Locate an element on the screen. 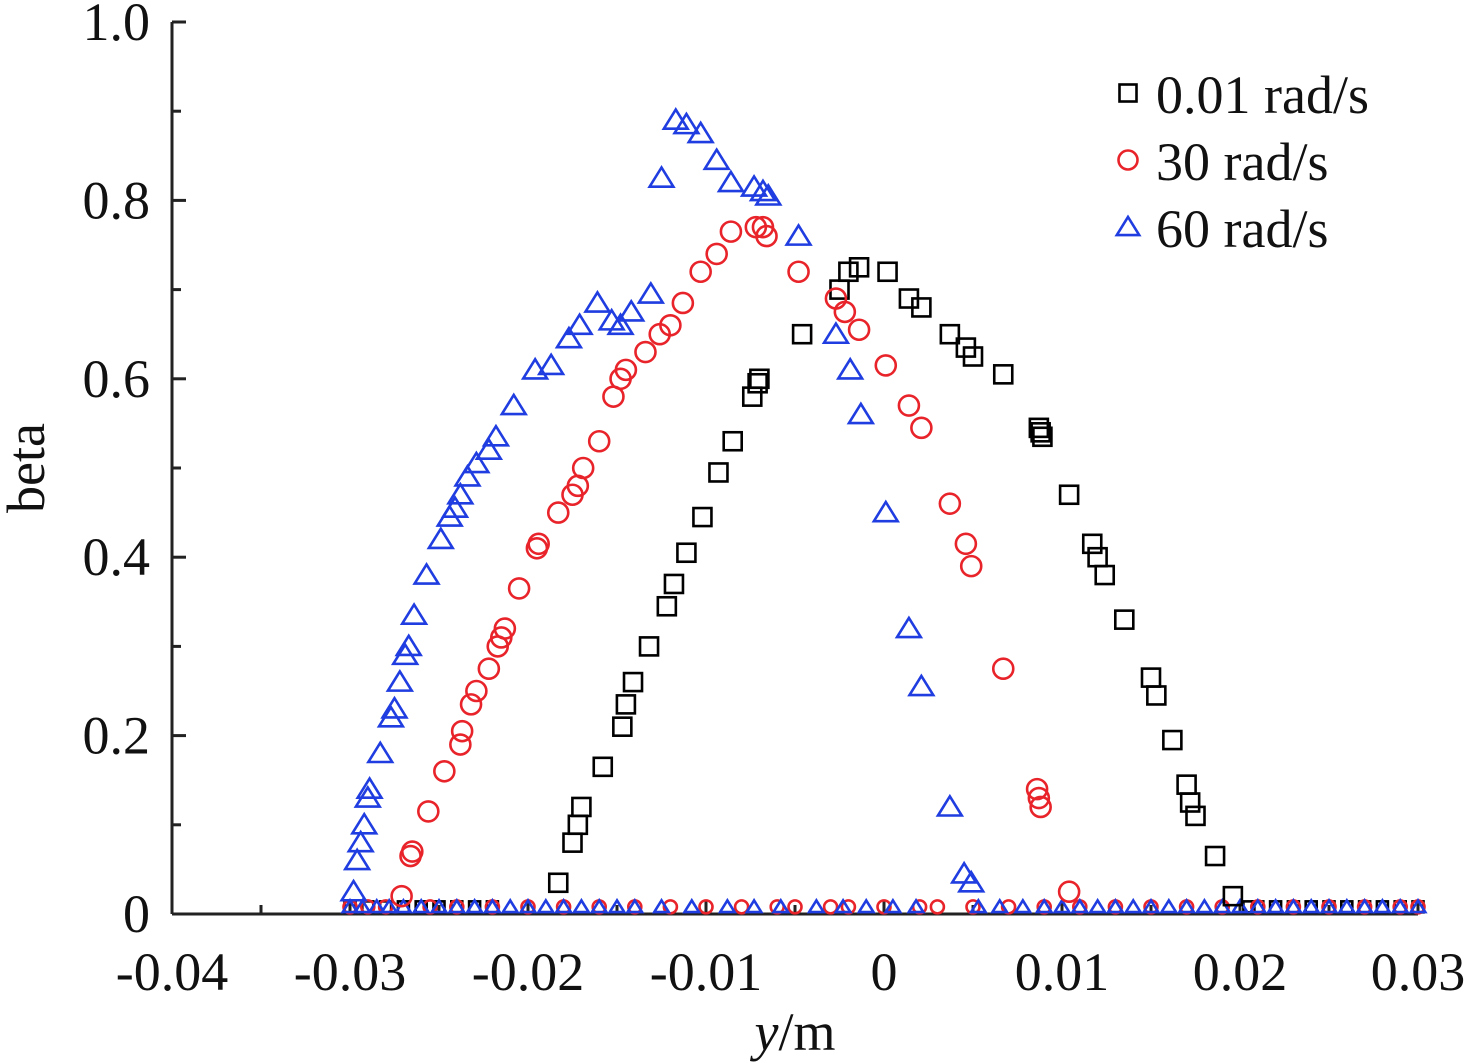 Image resolution: width=1475 pixels, height=1063 pixels. legend-triangle-icon is located at coordinates (1128, 225).